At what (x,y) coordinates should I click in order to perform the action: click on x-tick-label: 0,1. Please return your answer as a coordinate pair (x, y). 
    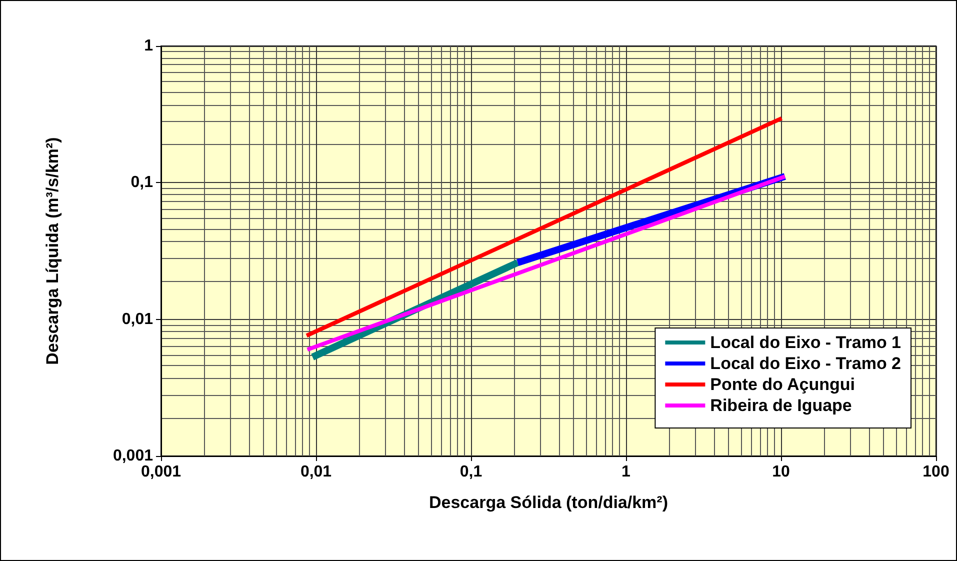
    Looking at the image, I should click on (471, 472).